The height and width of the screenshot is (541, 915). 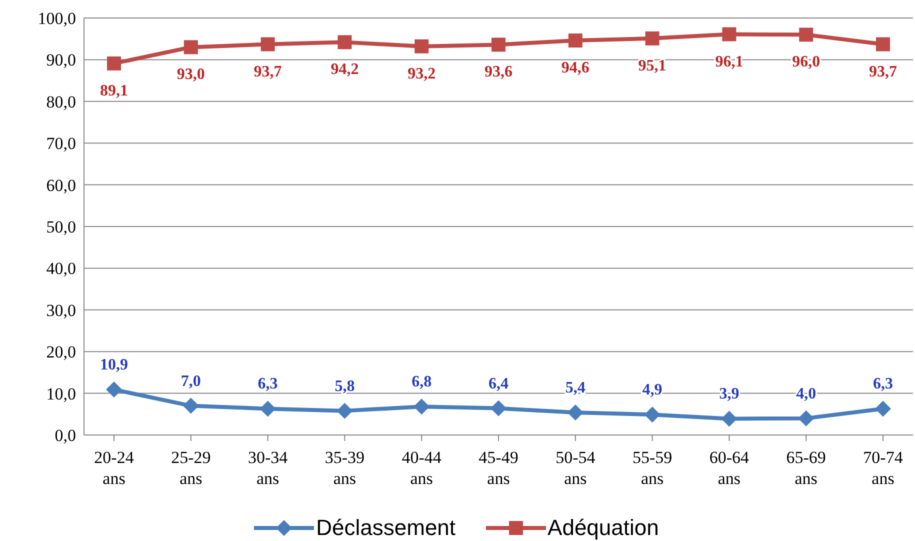 What do you see at coordinates (422, 73) in the screenshot?
I see `data-label: 93,2` at bounding box center [422, 73].